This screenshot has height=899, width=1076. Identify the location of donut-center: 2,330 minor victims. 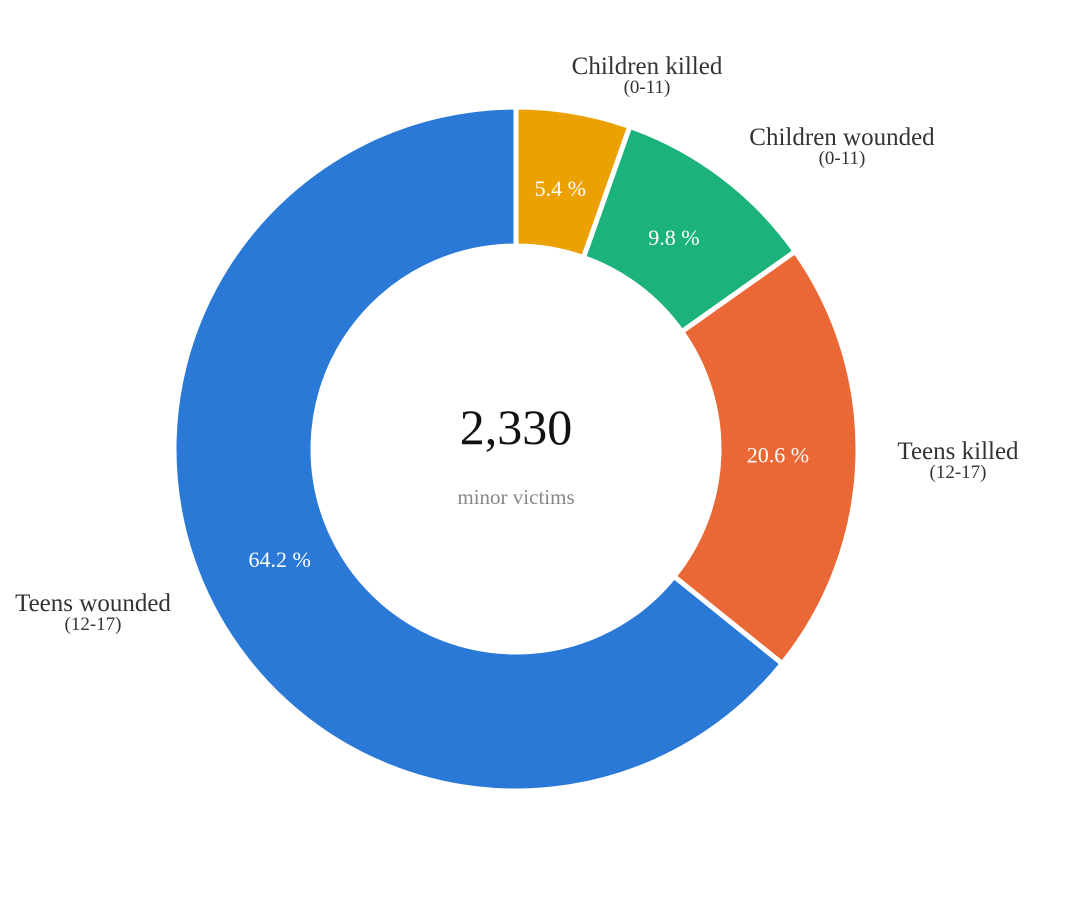
(515, 454).